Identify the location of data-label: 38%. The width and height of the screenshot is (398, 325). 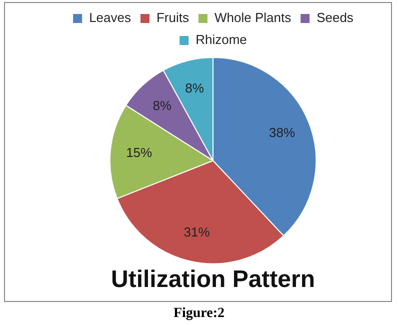
(282, 132).